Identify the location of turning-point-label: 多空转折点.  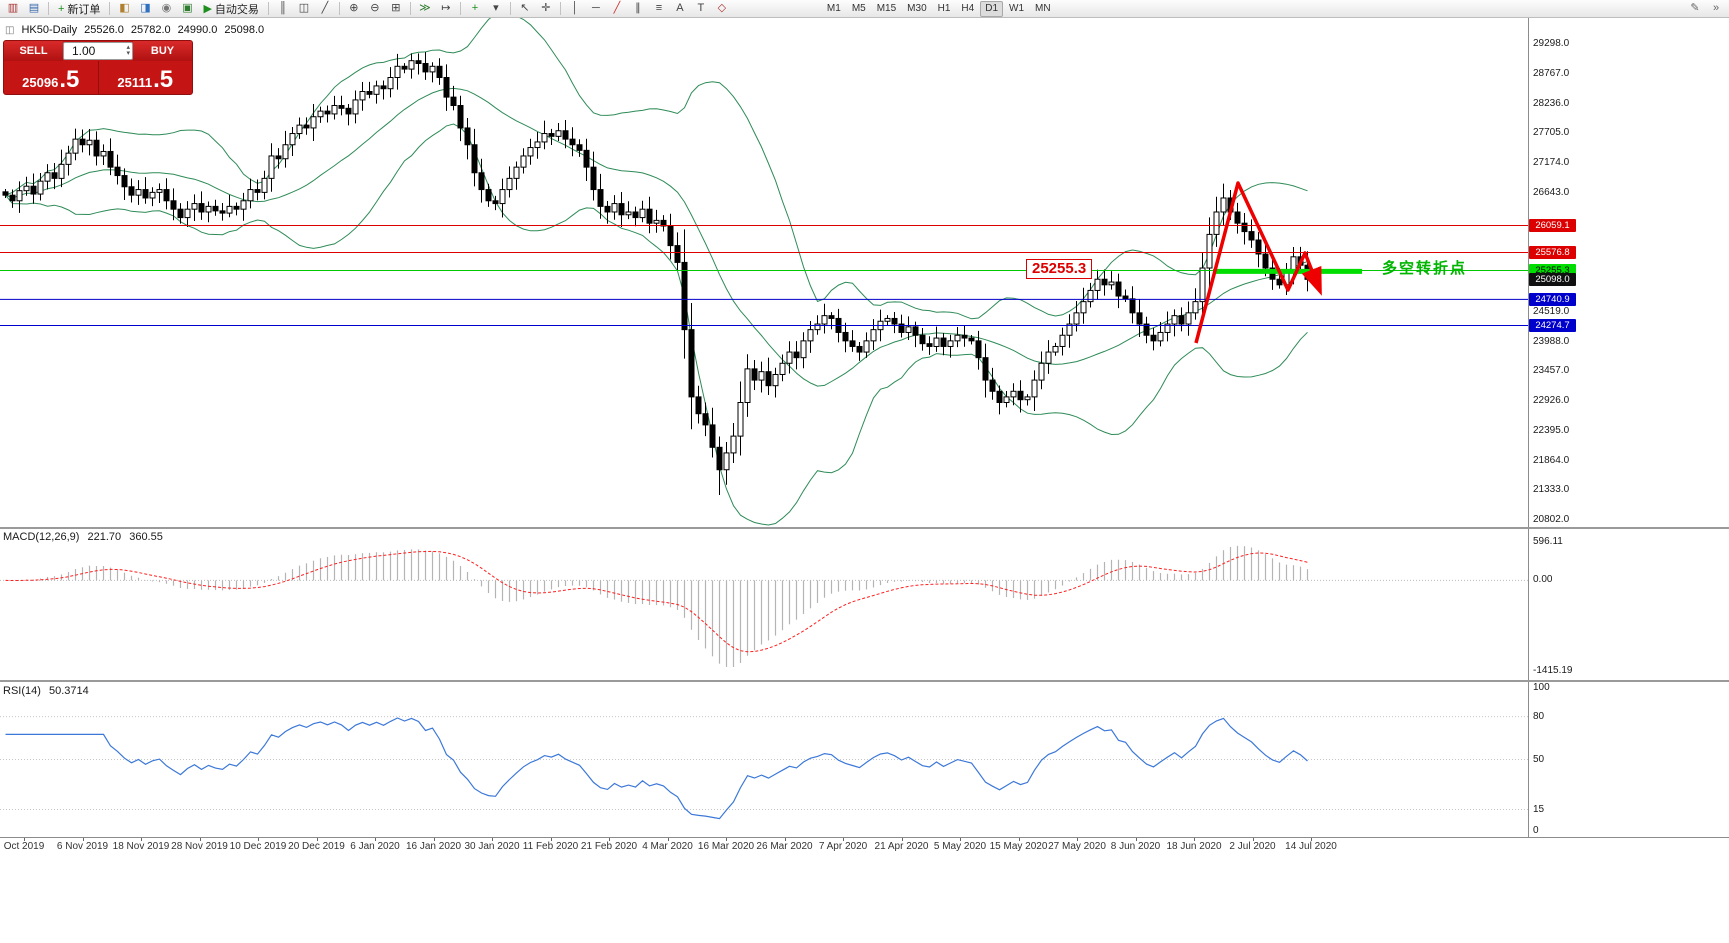
(1425, 268).